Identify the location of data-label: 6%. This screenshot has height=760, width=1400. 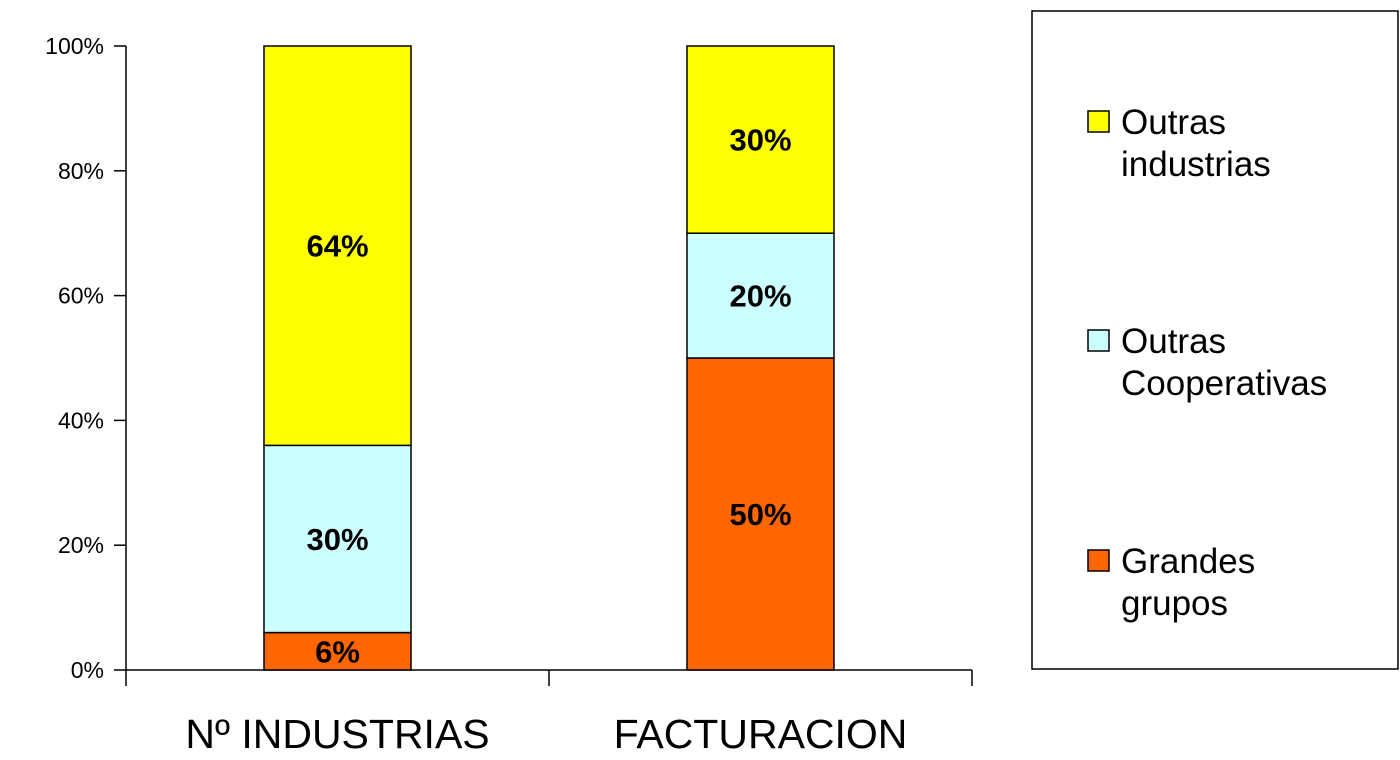
(337, 651).